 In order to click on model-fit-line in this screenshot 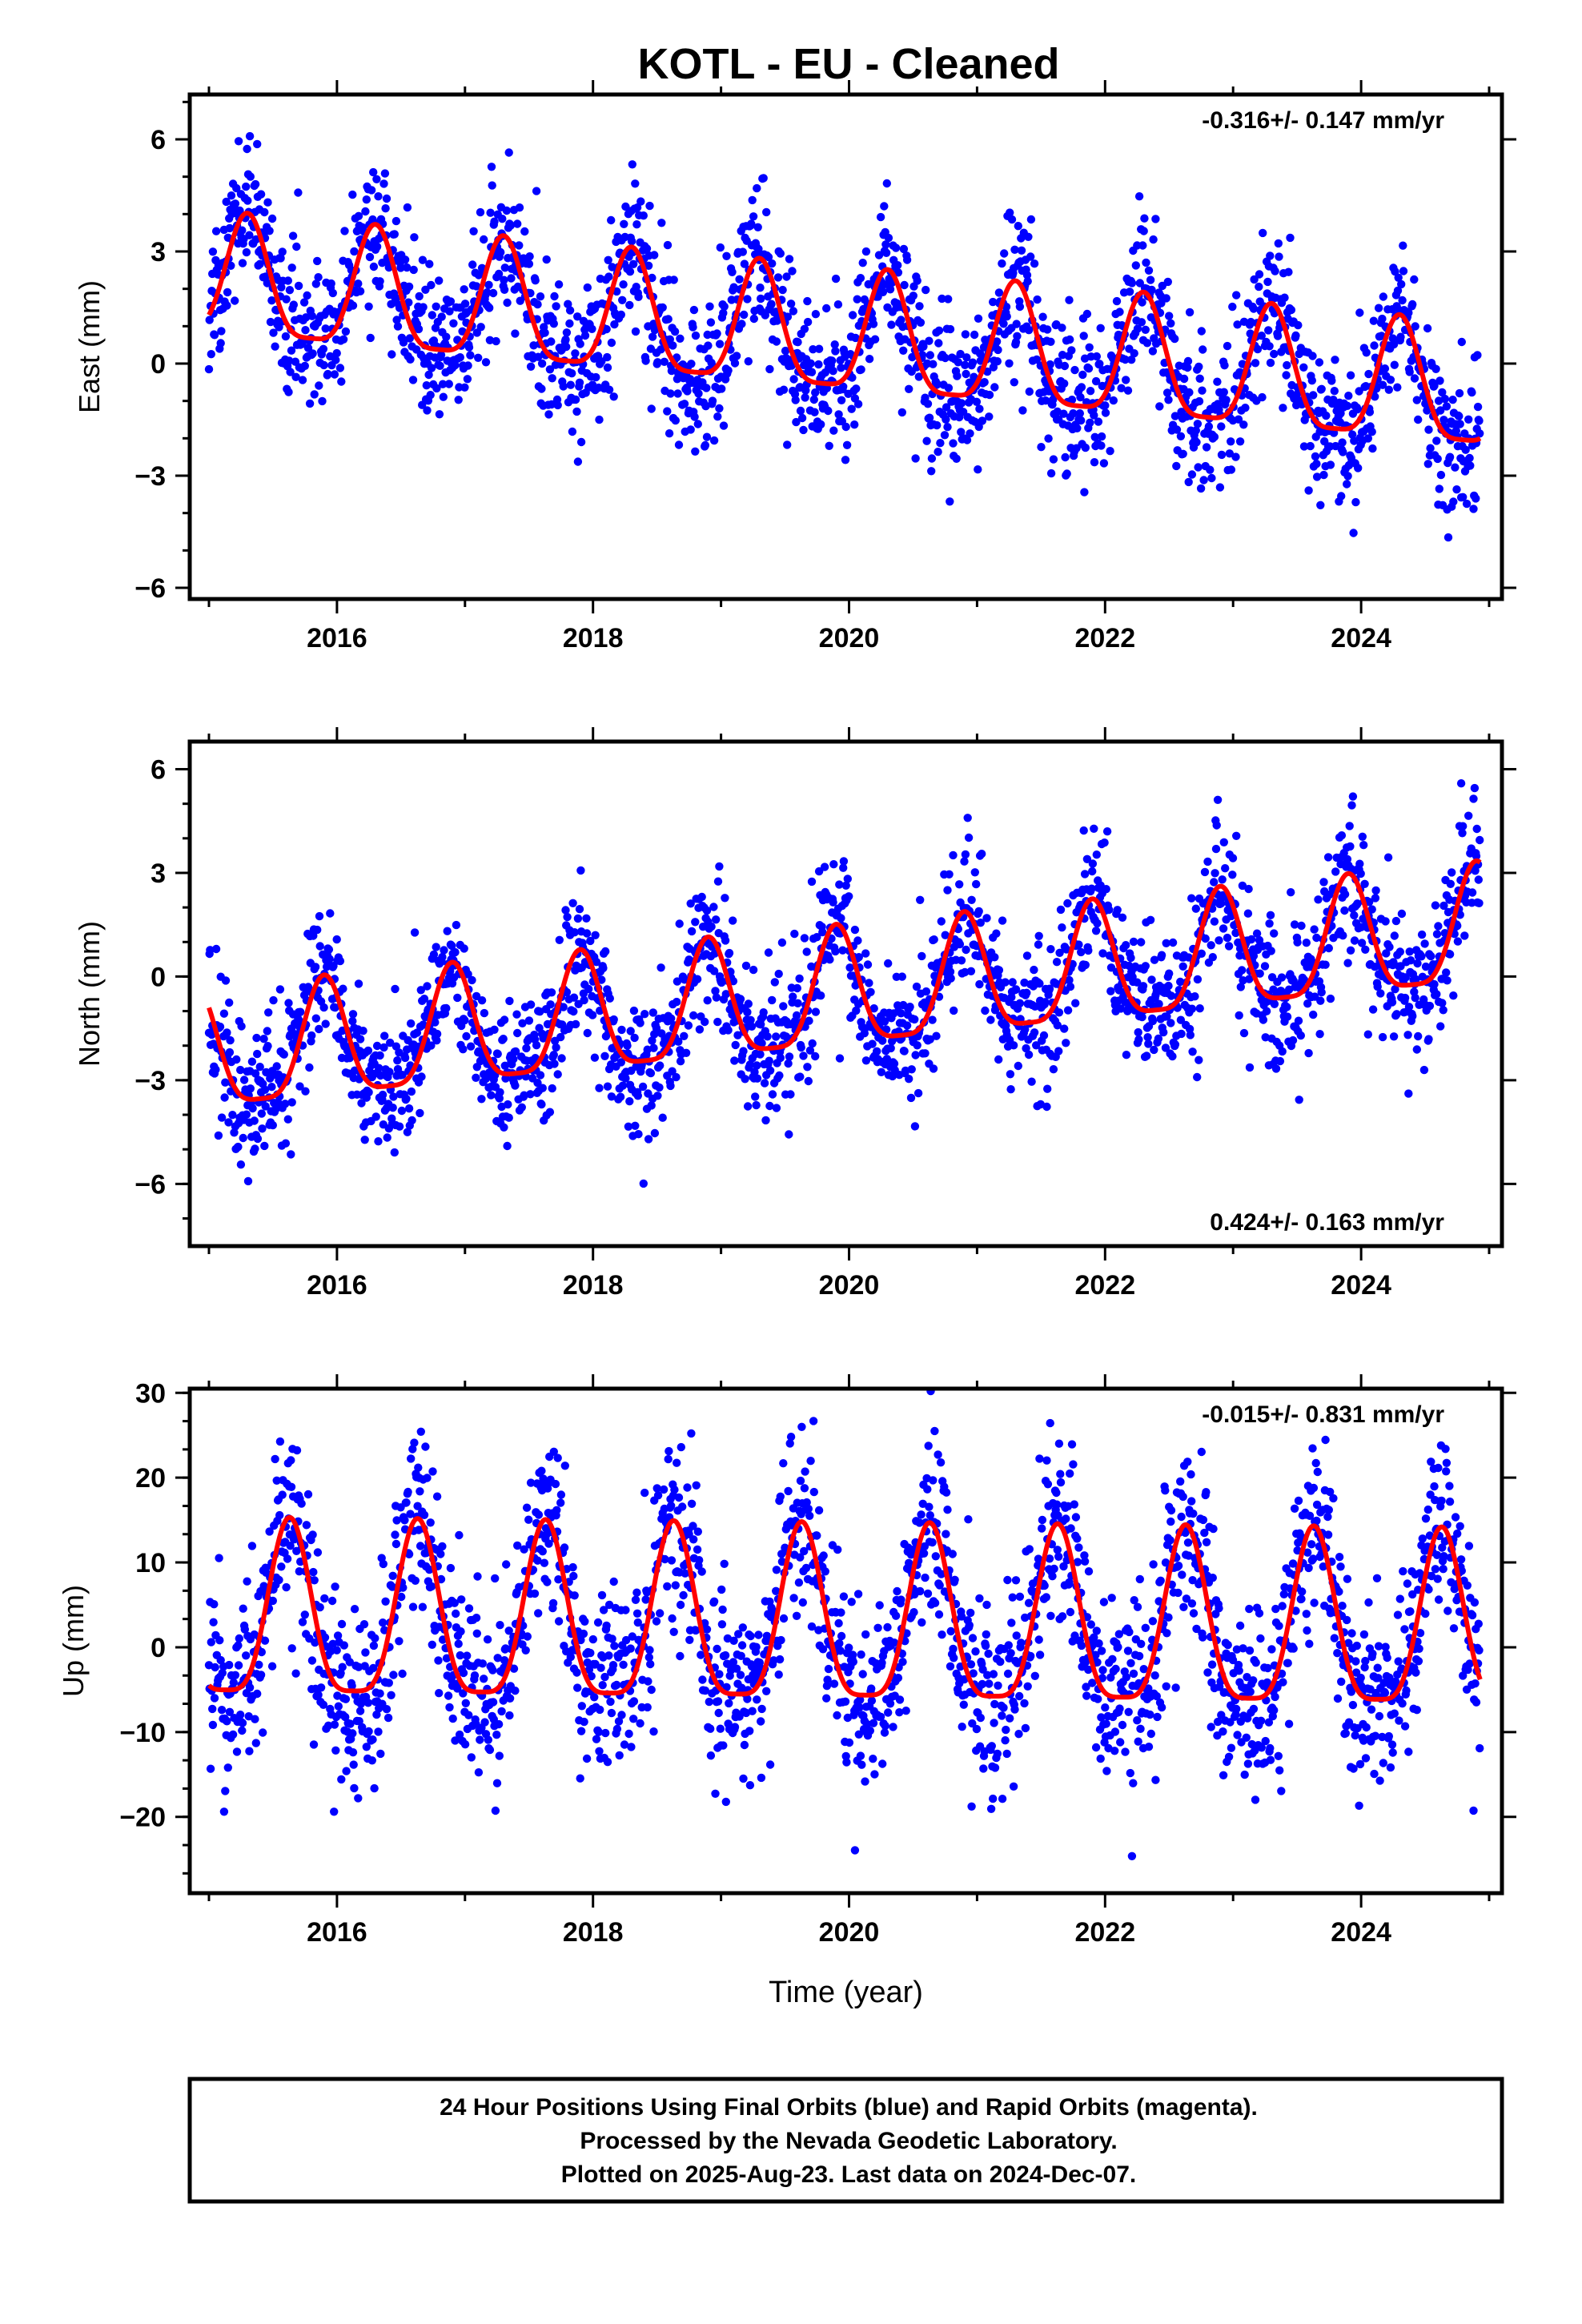, I will do `click(845, 980)`.